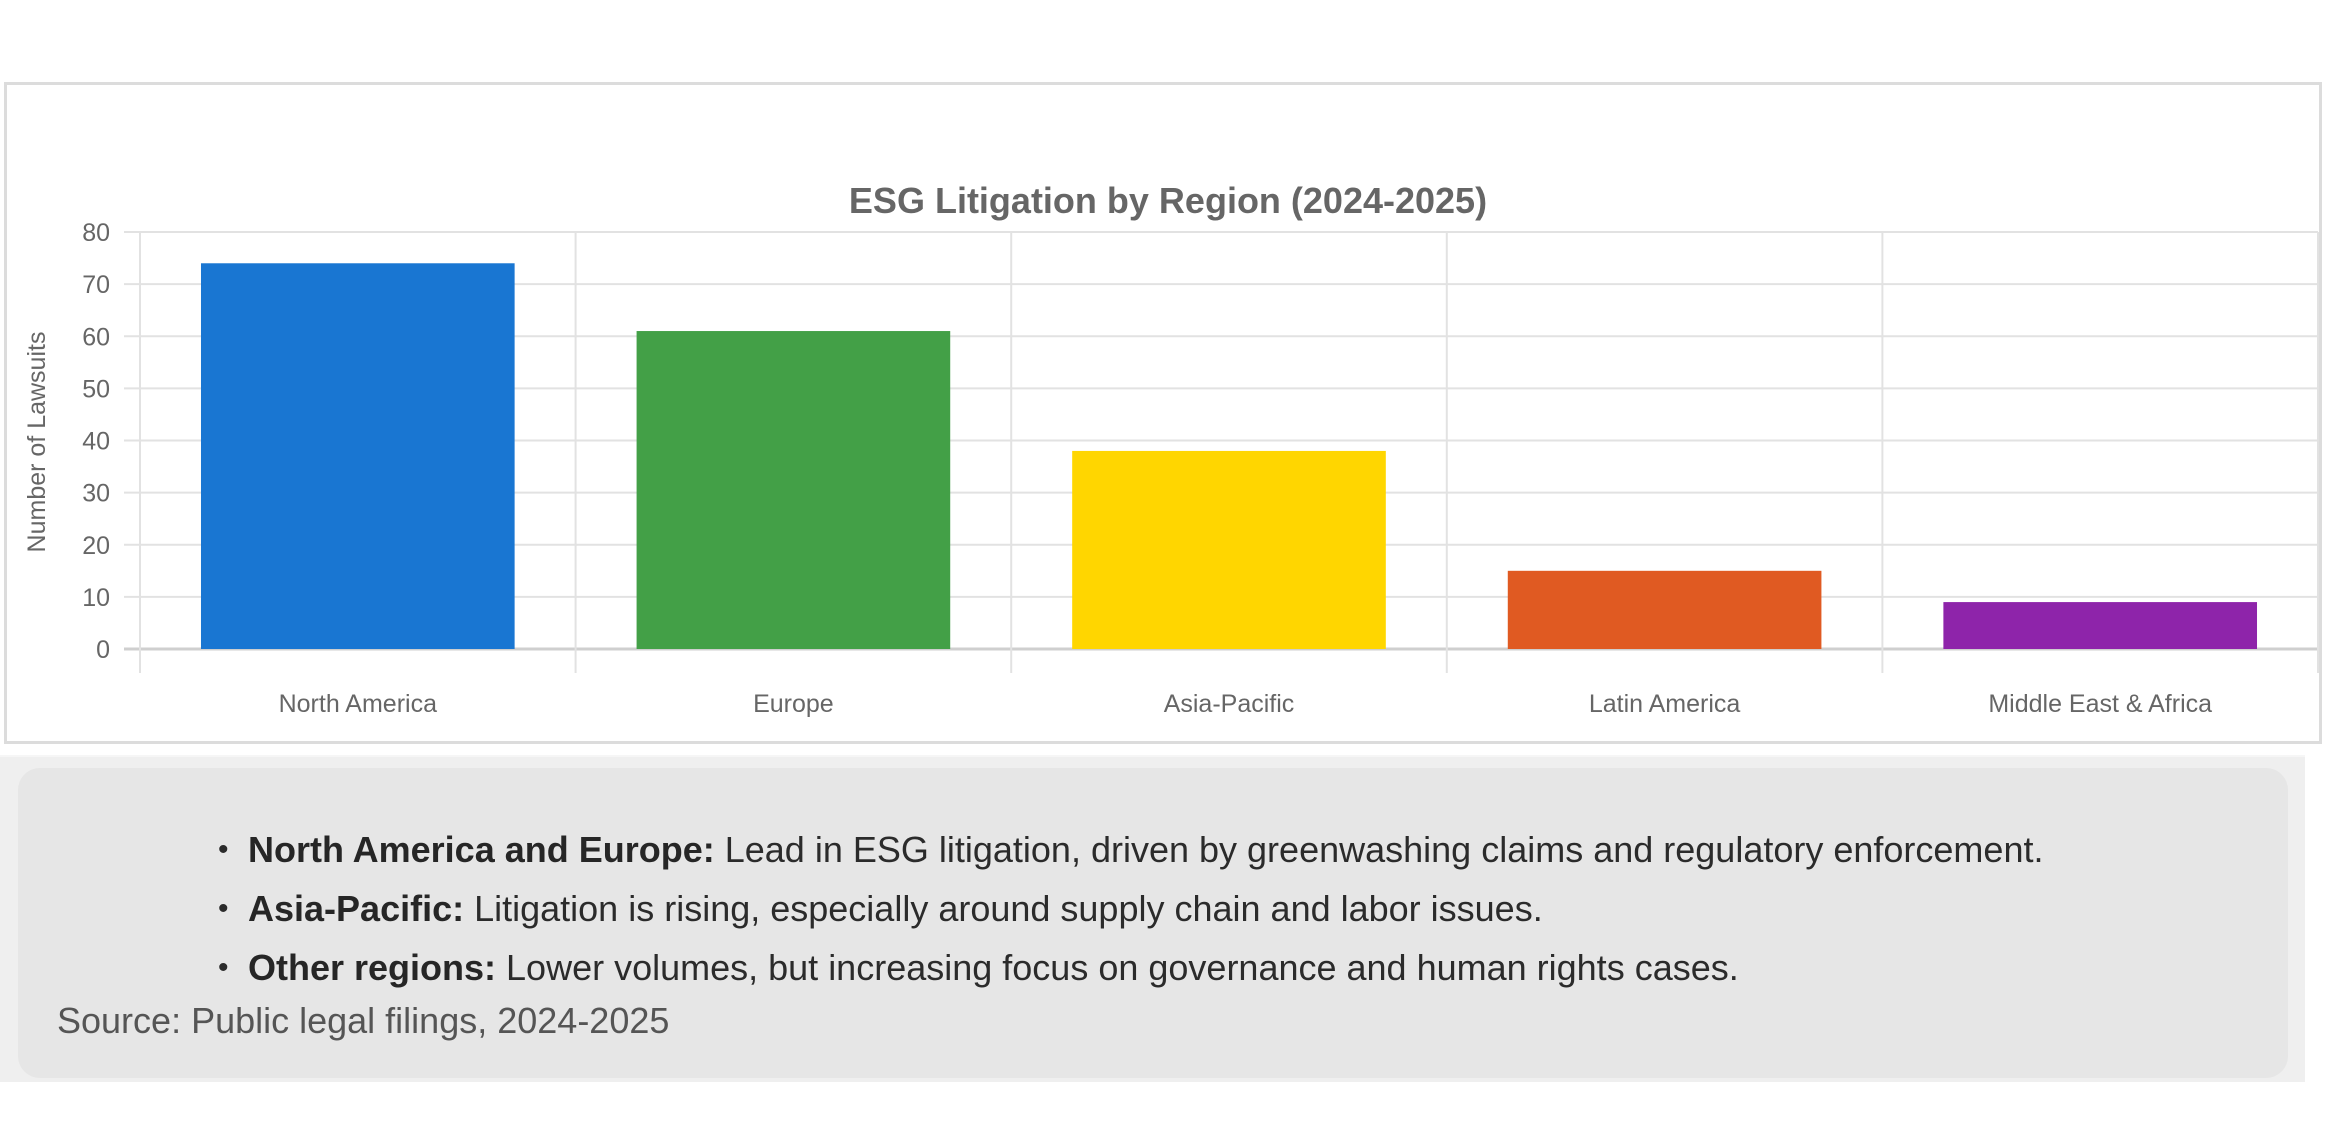 The image size is (2337, 1131). I want to click on note-label: Asia-Pacific:, so click(356, 908).